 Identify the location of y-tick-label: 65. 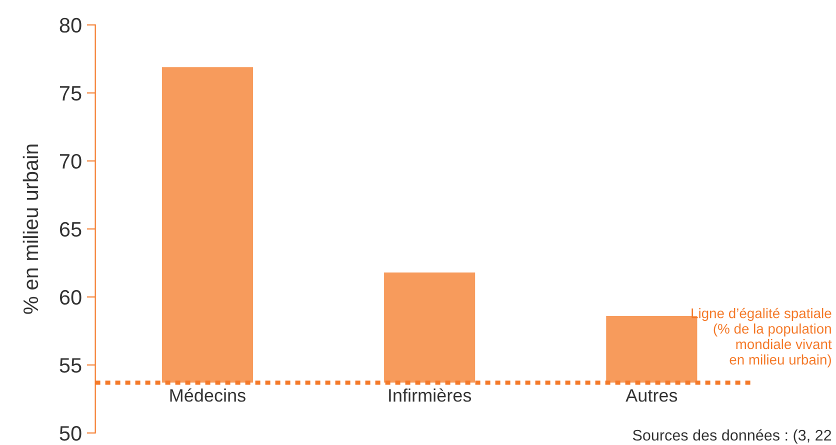
(71, 229).